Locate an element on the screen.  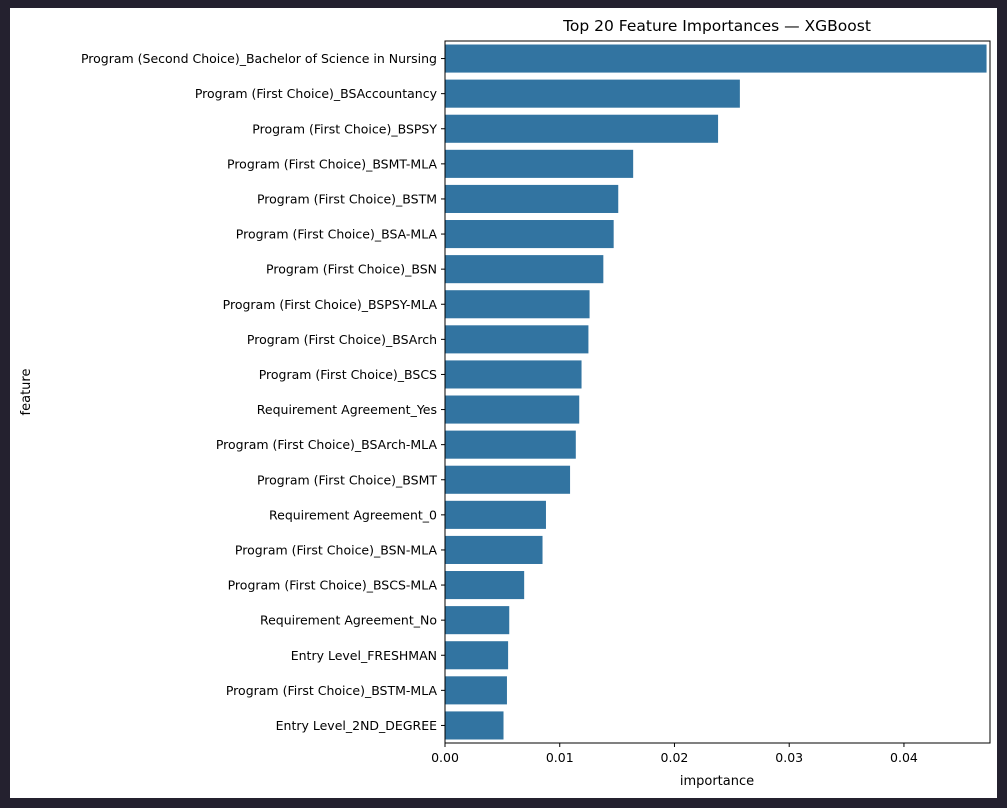
y-tick-label: Program (First Choice)_BSTM is located at coordinates (347, 198).